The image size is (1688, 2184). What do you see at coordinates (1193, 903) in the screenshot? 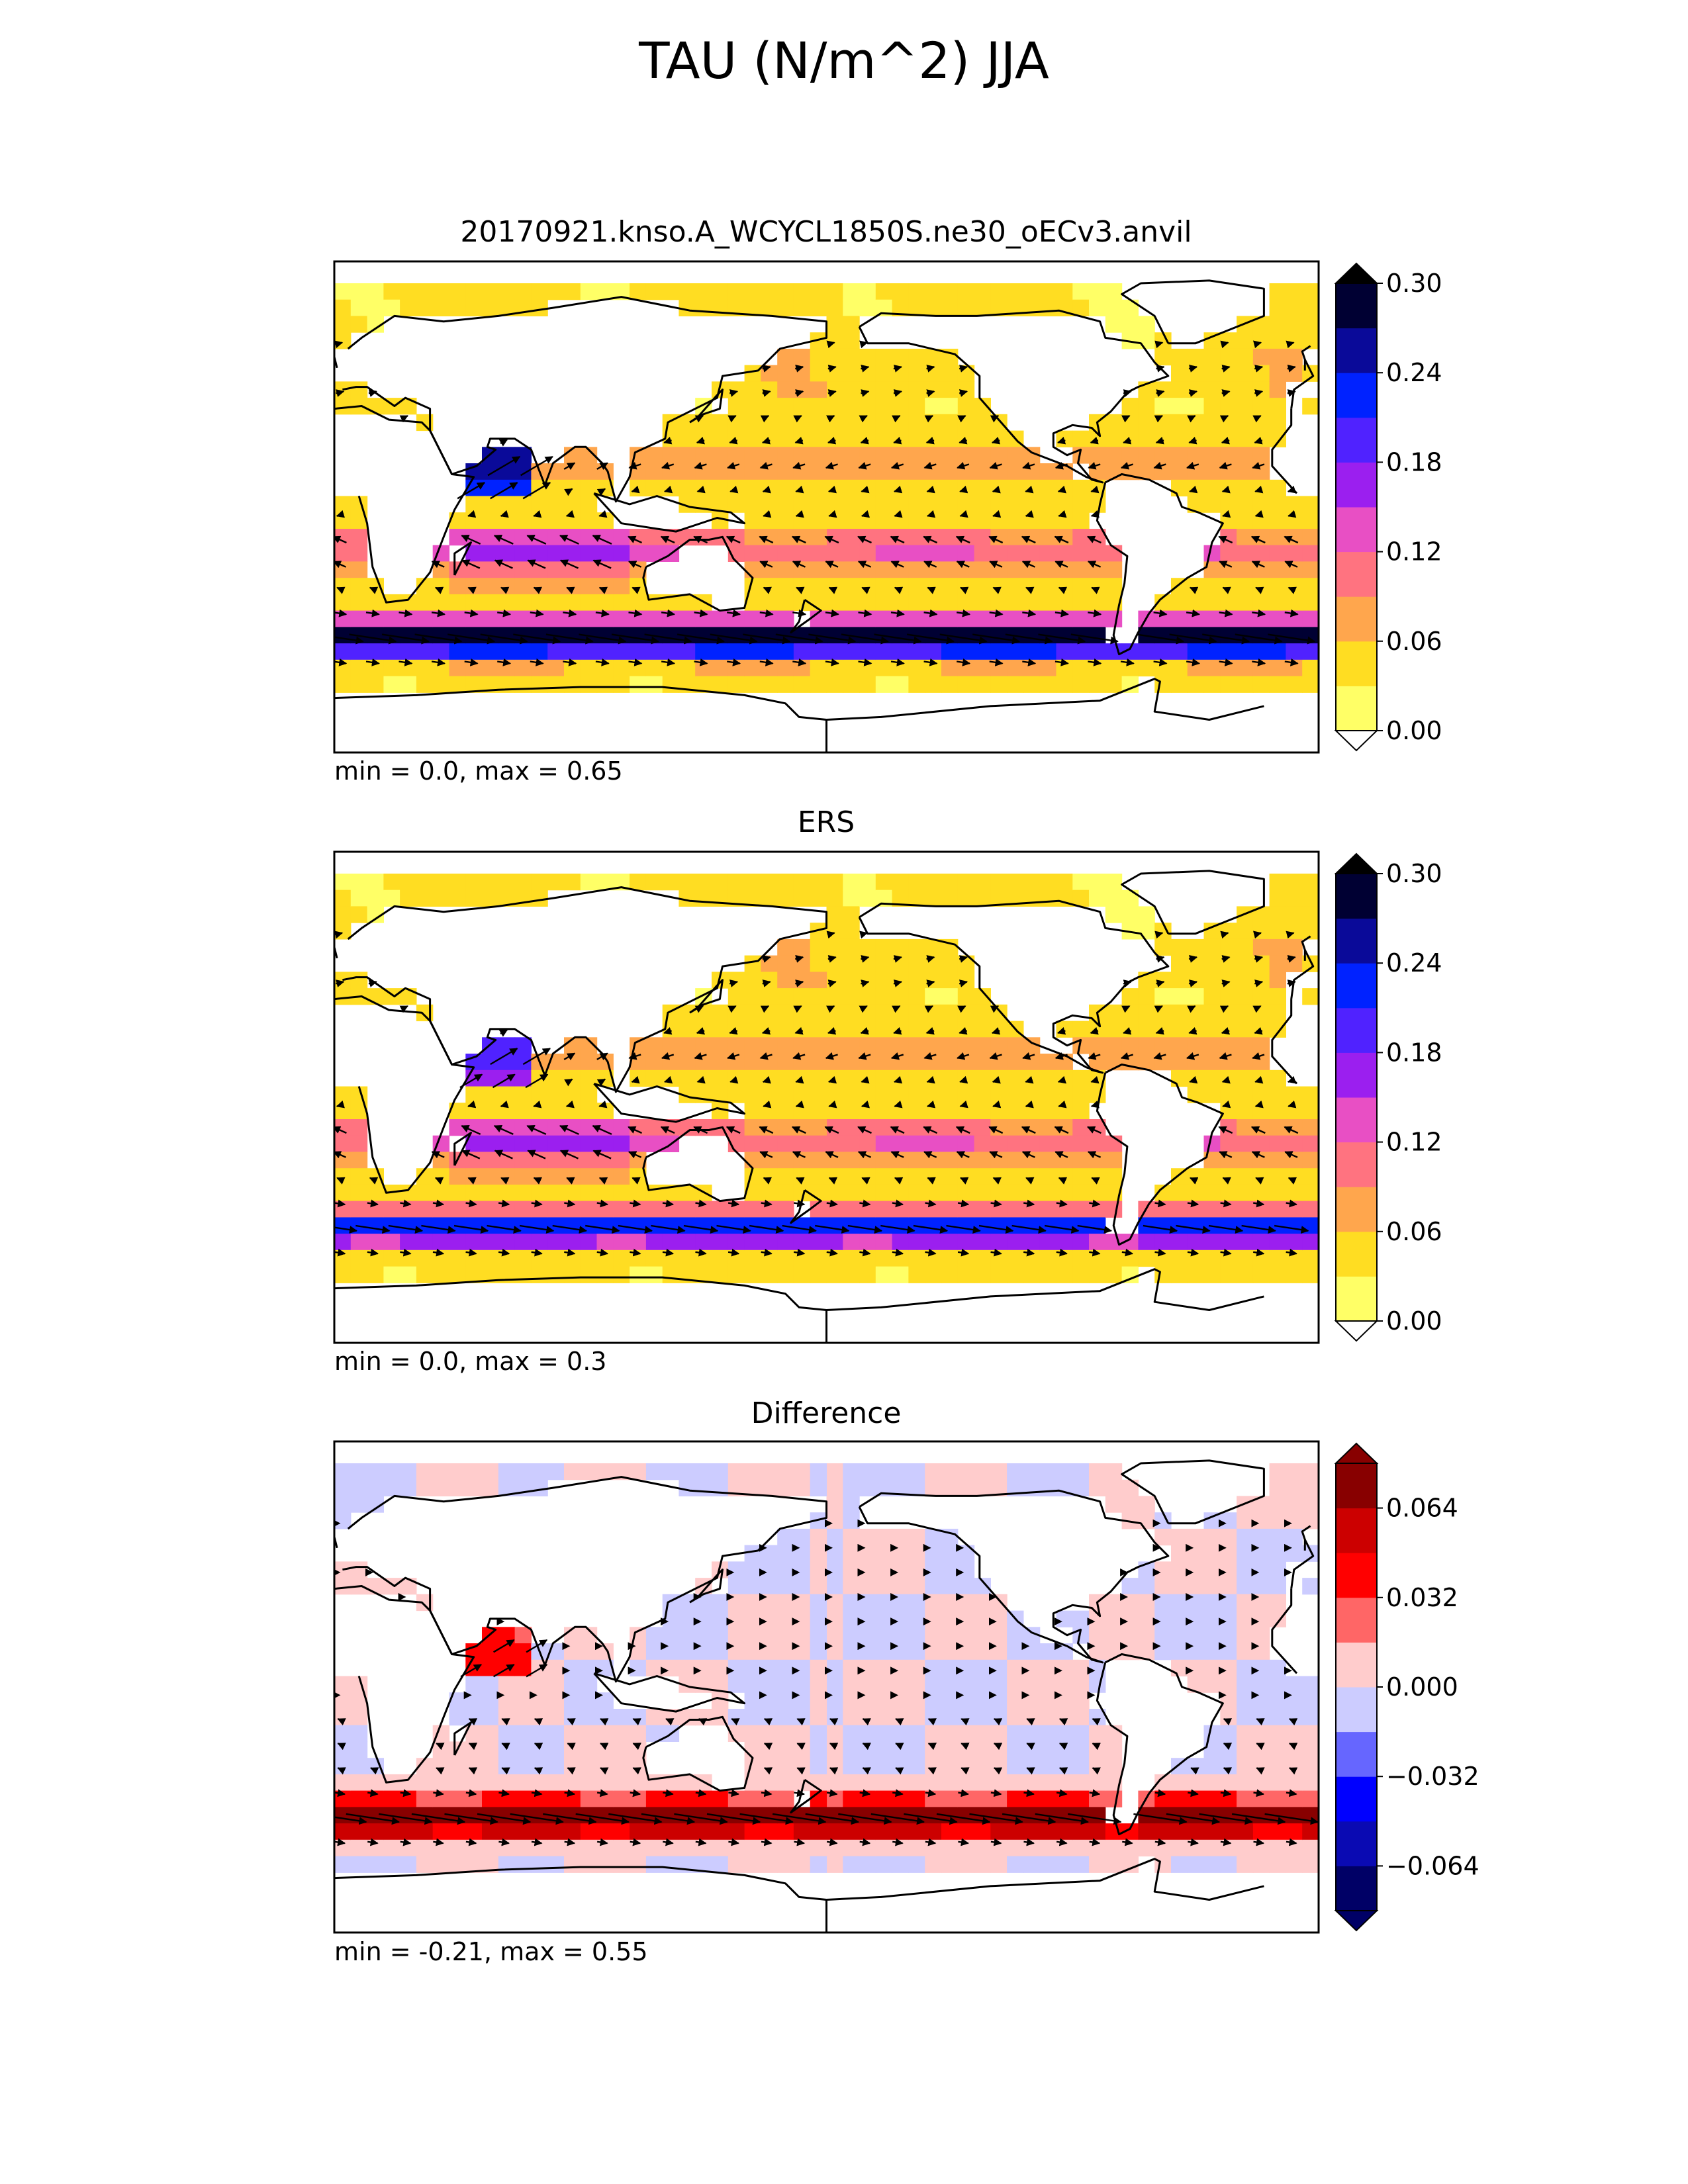
I see `coastline` at bounding box center [1193, 903].